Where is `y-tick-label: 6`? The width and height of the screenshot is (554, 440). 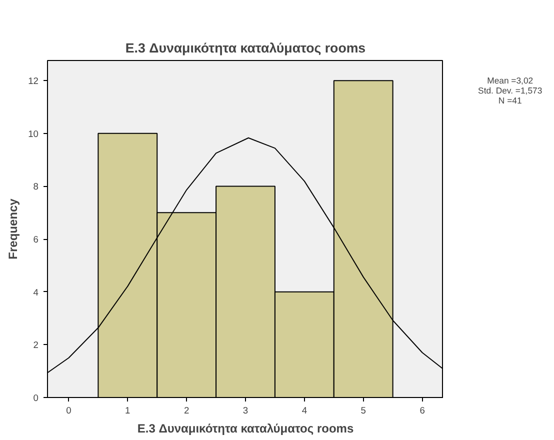
y-tick-label: 6 is located at coordinates (36, 239).